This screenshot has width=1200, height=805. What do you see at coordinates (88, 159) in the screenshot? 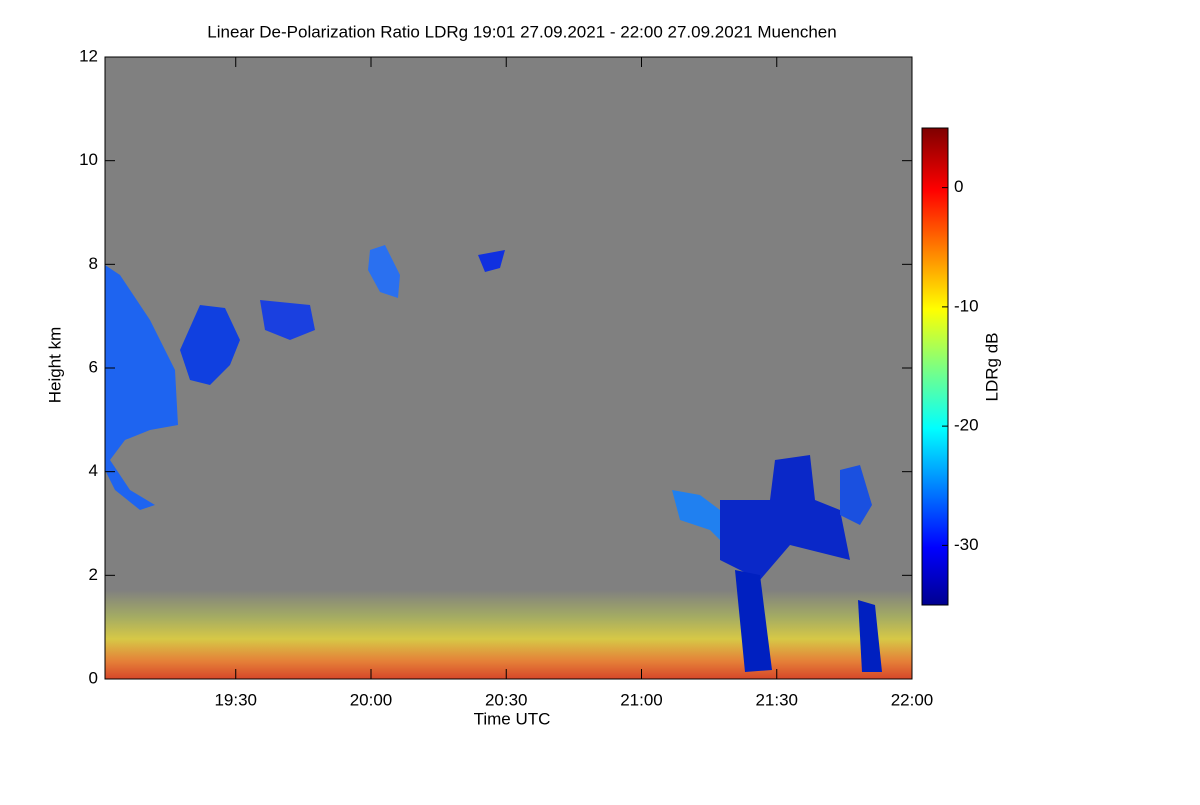
I see `y-tick-label: 10` at bounding box center [88, 159].